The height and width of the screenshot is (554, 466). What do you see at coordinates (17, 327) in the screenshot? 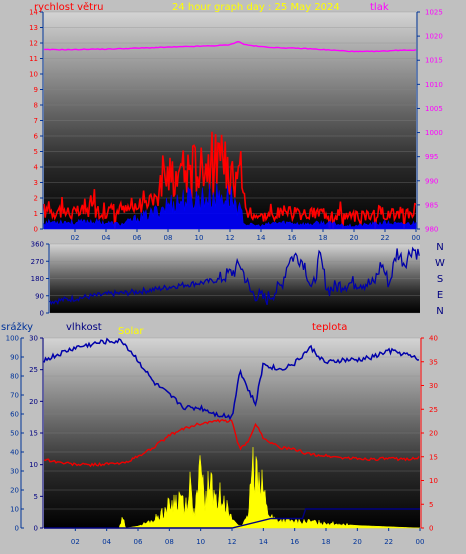
I see `rain-label: srážky` at bounding box center [17, 327].